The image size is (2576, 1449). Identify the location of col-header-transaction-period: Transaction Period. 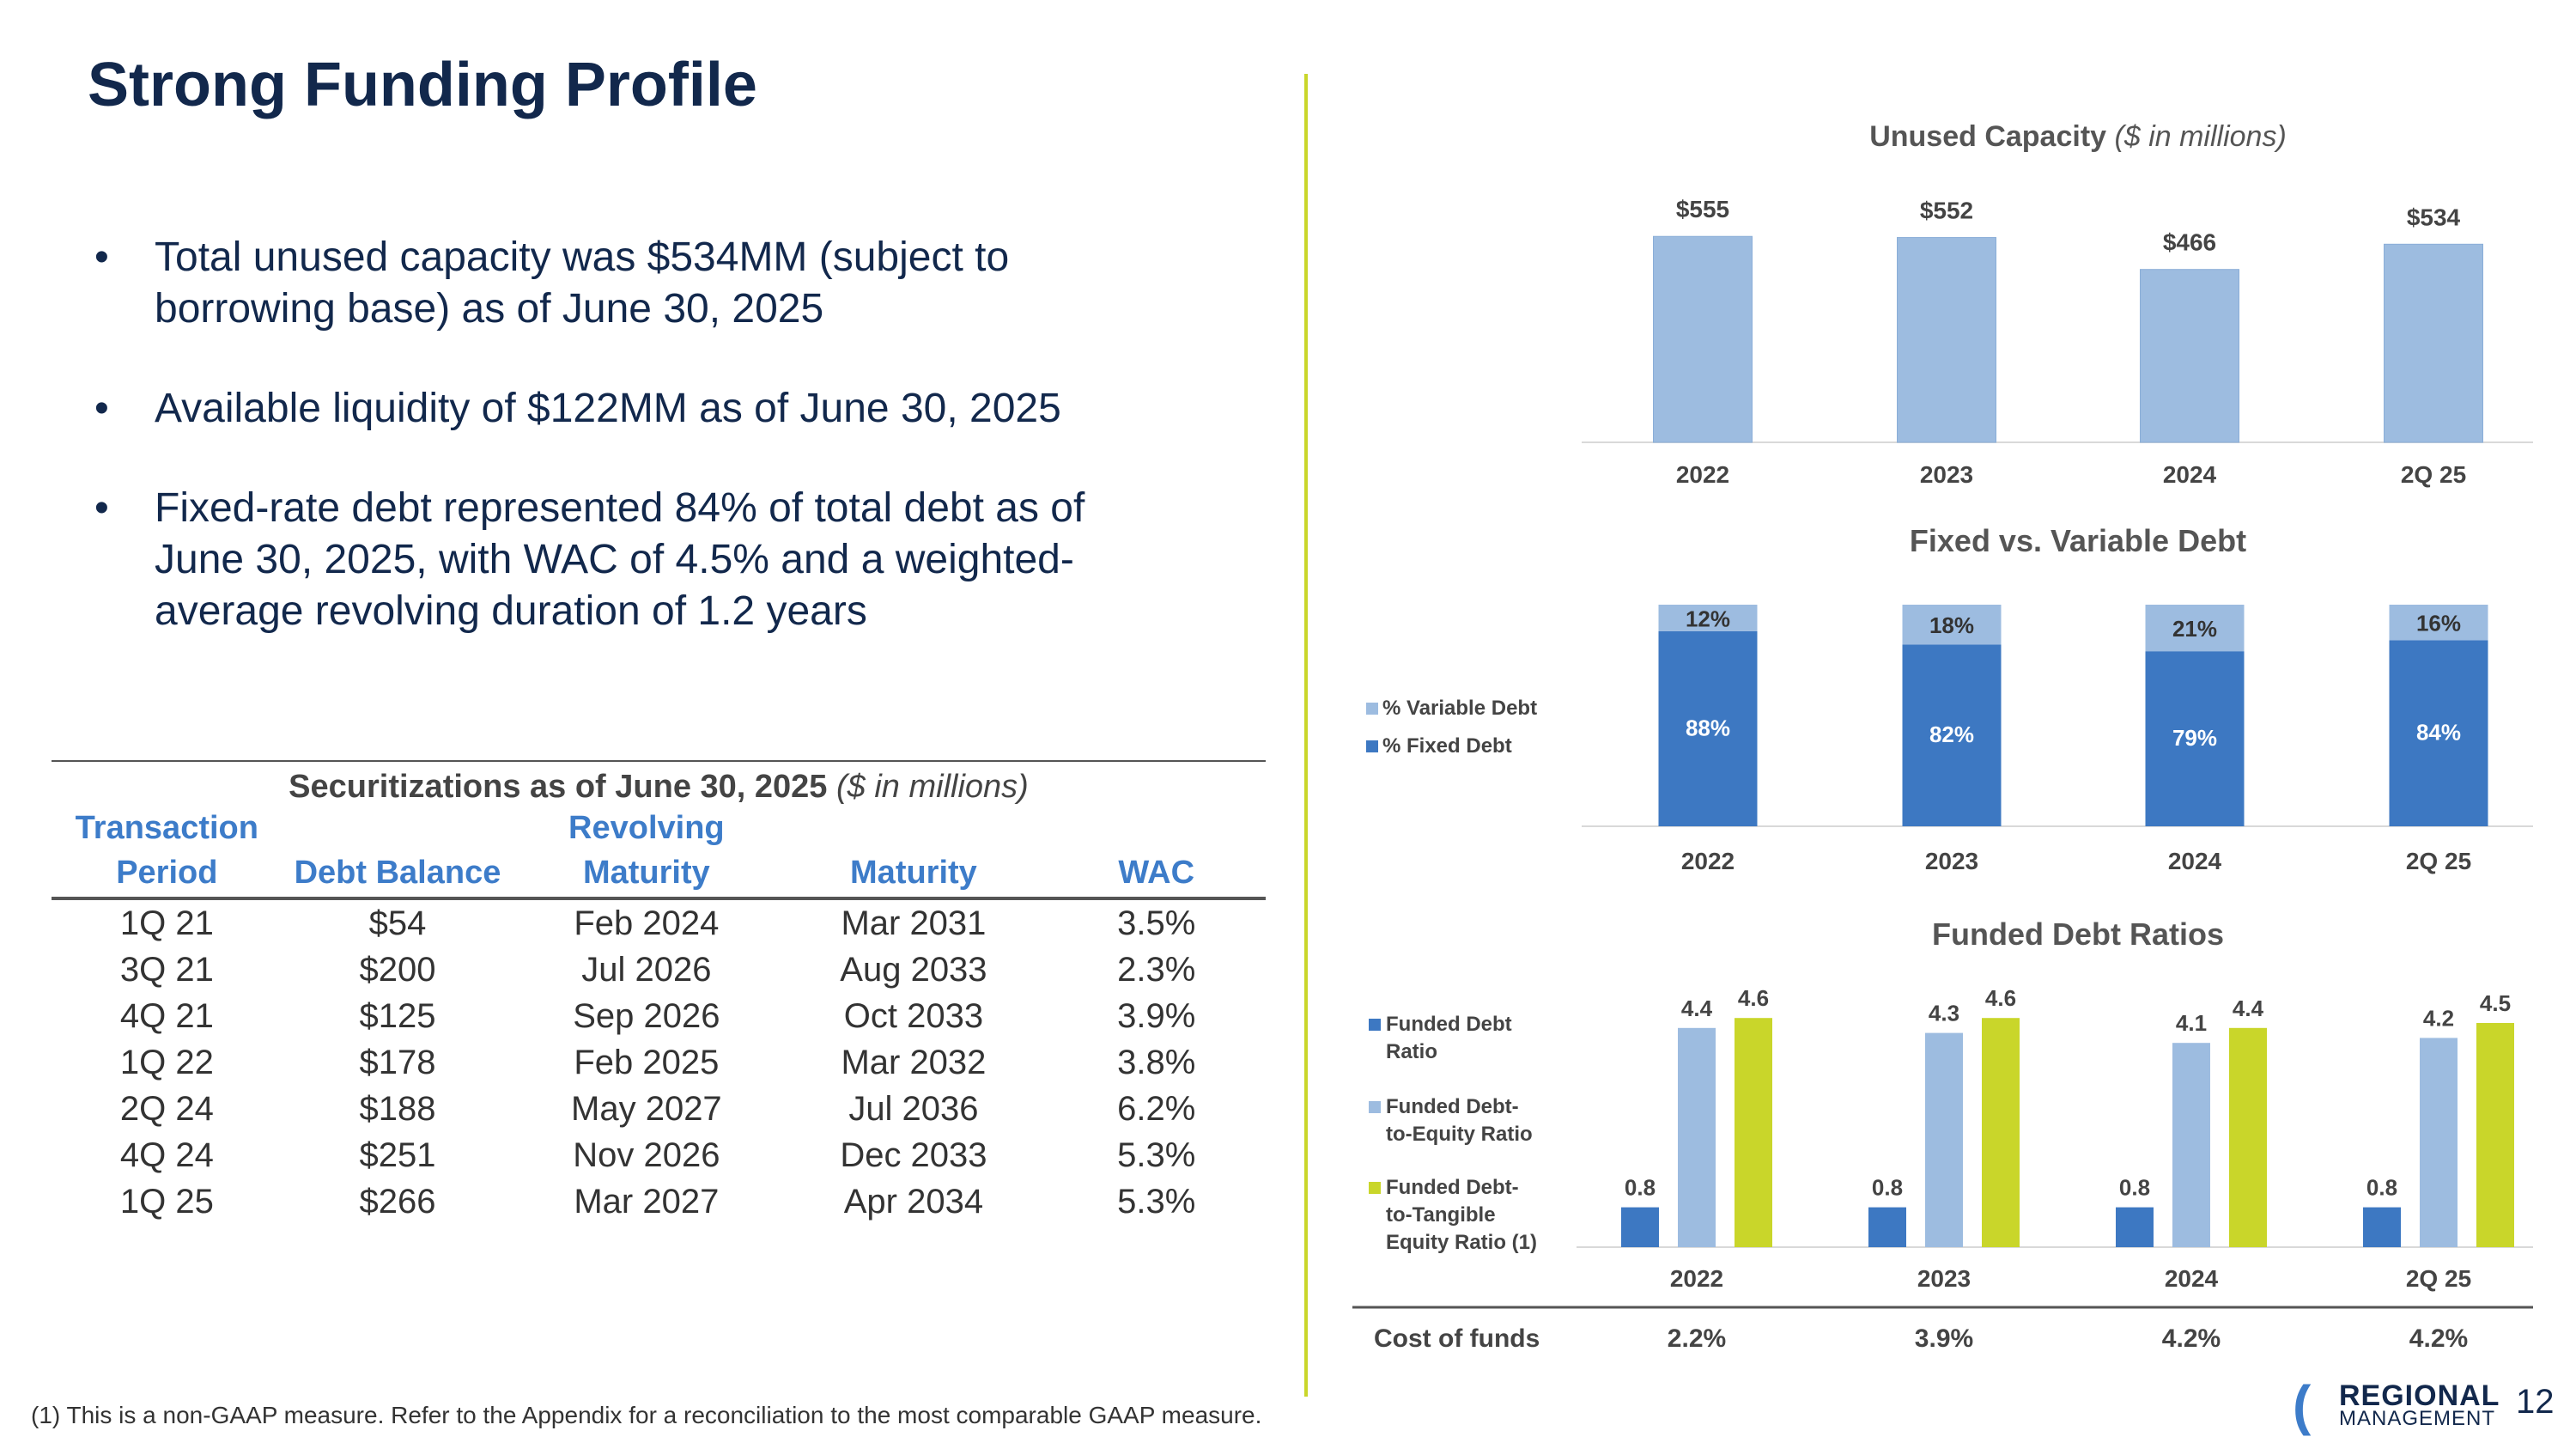
(167, 853).